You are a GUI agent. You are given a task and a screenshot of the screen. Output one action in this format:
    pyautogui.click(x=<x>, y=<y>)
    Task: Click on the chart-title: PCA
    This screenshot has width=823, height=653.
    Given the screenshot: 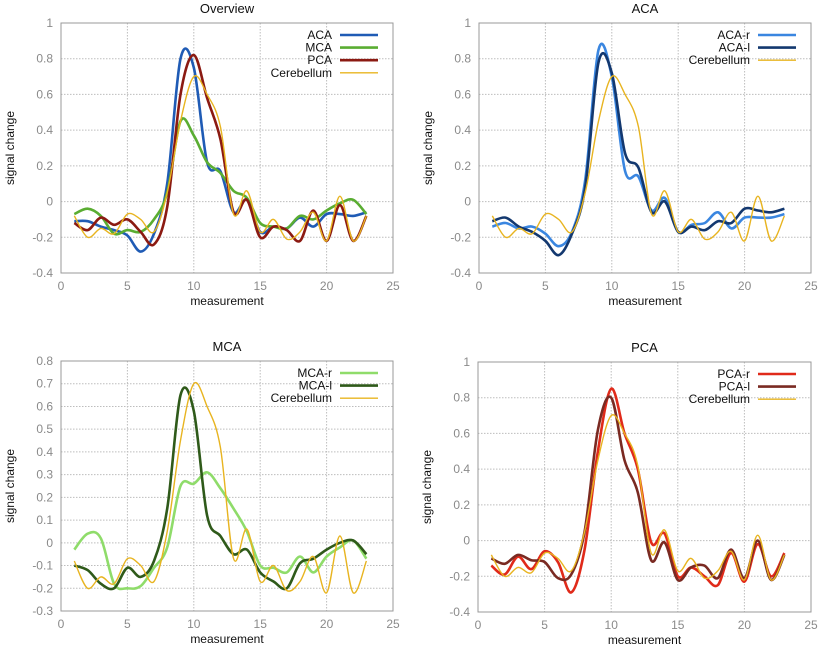 What is the action you would take?
    pyautogui.click(x=644, y=347)
    